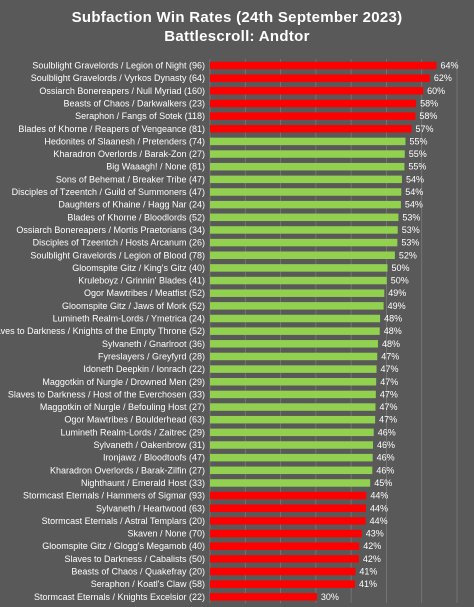 This screenshot has height=607, width=474. I want to click on category-label: Ossiarch Bonereapers / Null Myriad (160), so click(122, 91).